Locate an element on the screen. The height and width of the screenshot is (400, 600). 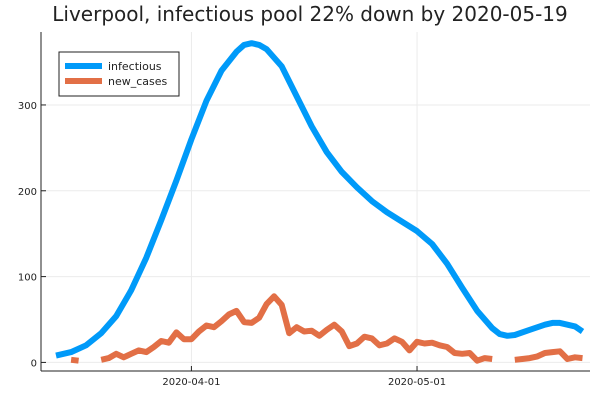
legend-label-new-cases: new_cases is located at coordinates (138, 81).